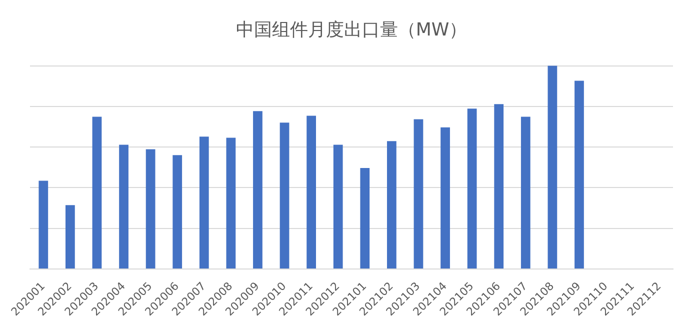 Image resolution: width=693 pixels, height=326 pixels. Describe the element at coordinates (352, 29) in the screenshot. I see `chart-title: 中国组件月度出口量（MW）` at that location.